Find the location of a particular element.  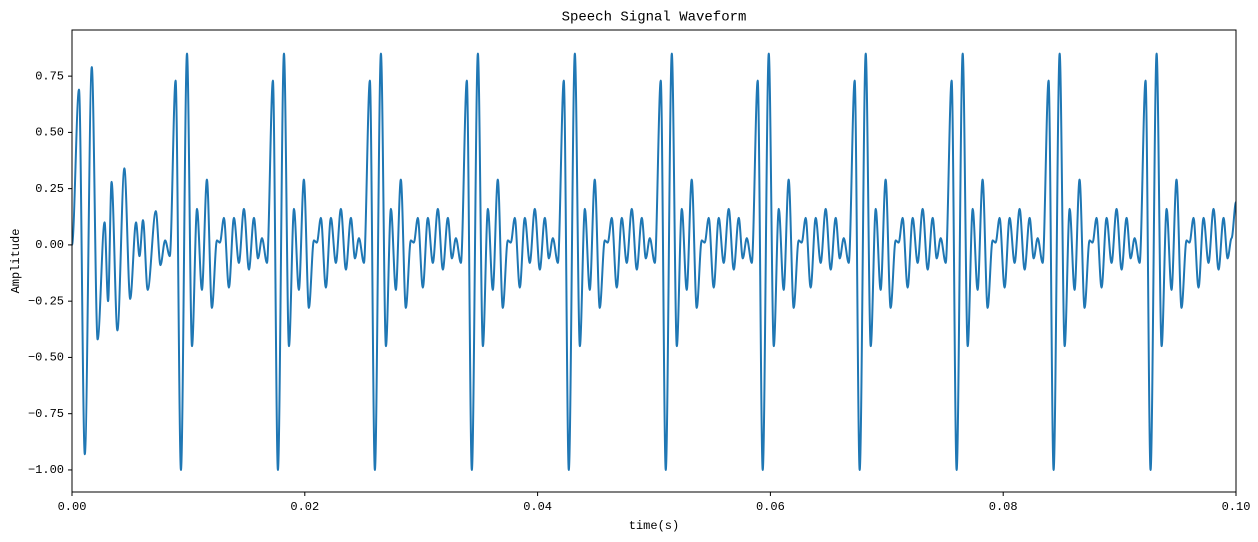

x-tick-label: 0.06 is located at coordinates (770, 507).